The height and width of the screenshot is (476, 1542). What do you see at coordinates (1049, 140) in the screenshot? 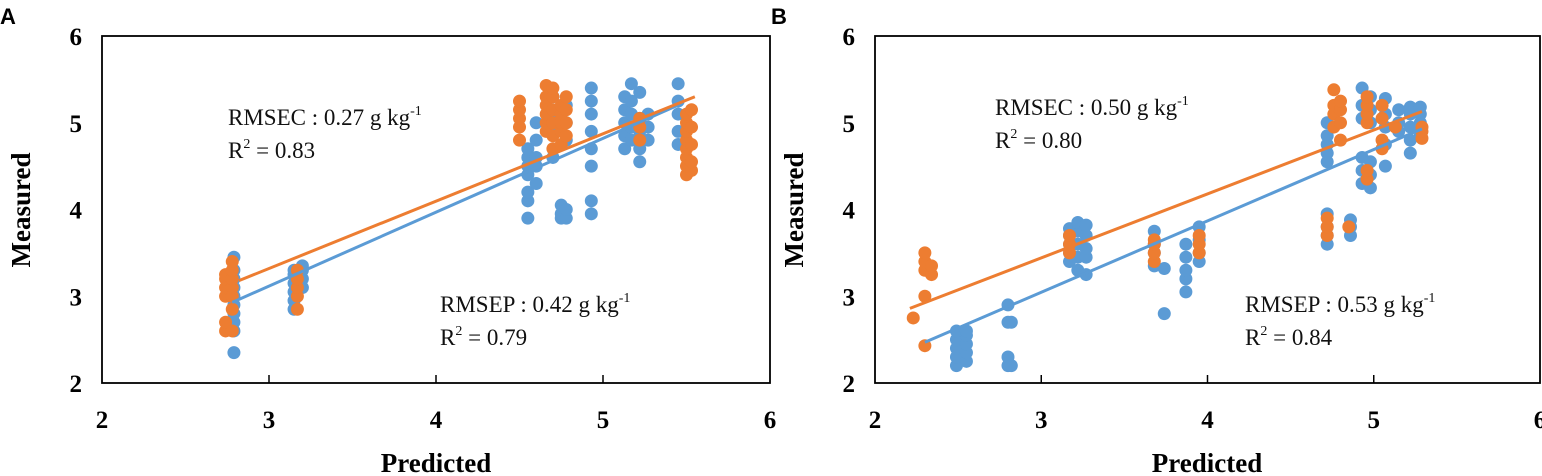
I see `r-squared-value: = 0.80` at bounding box center [1049, 140].